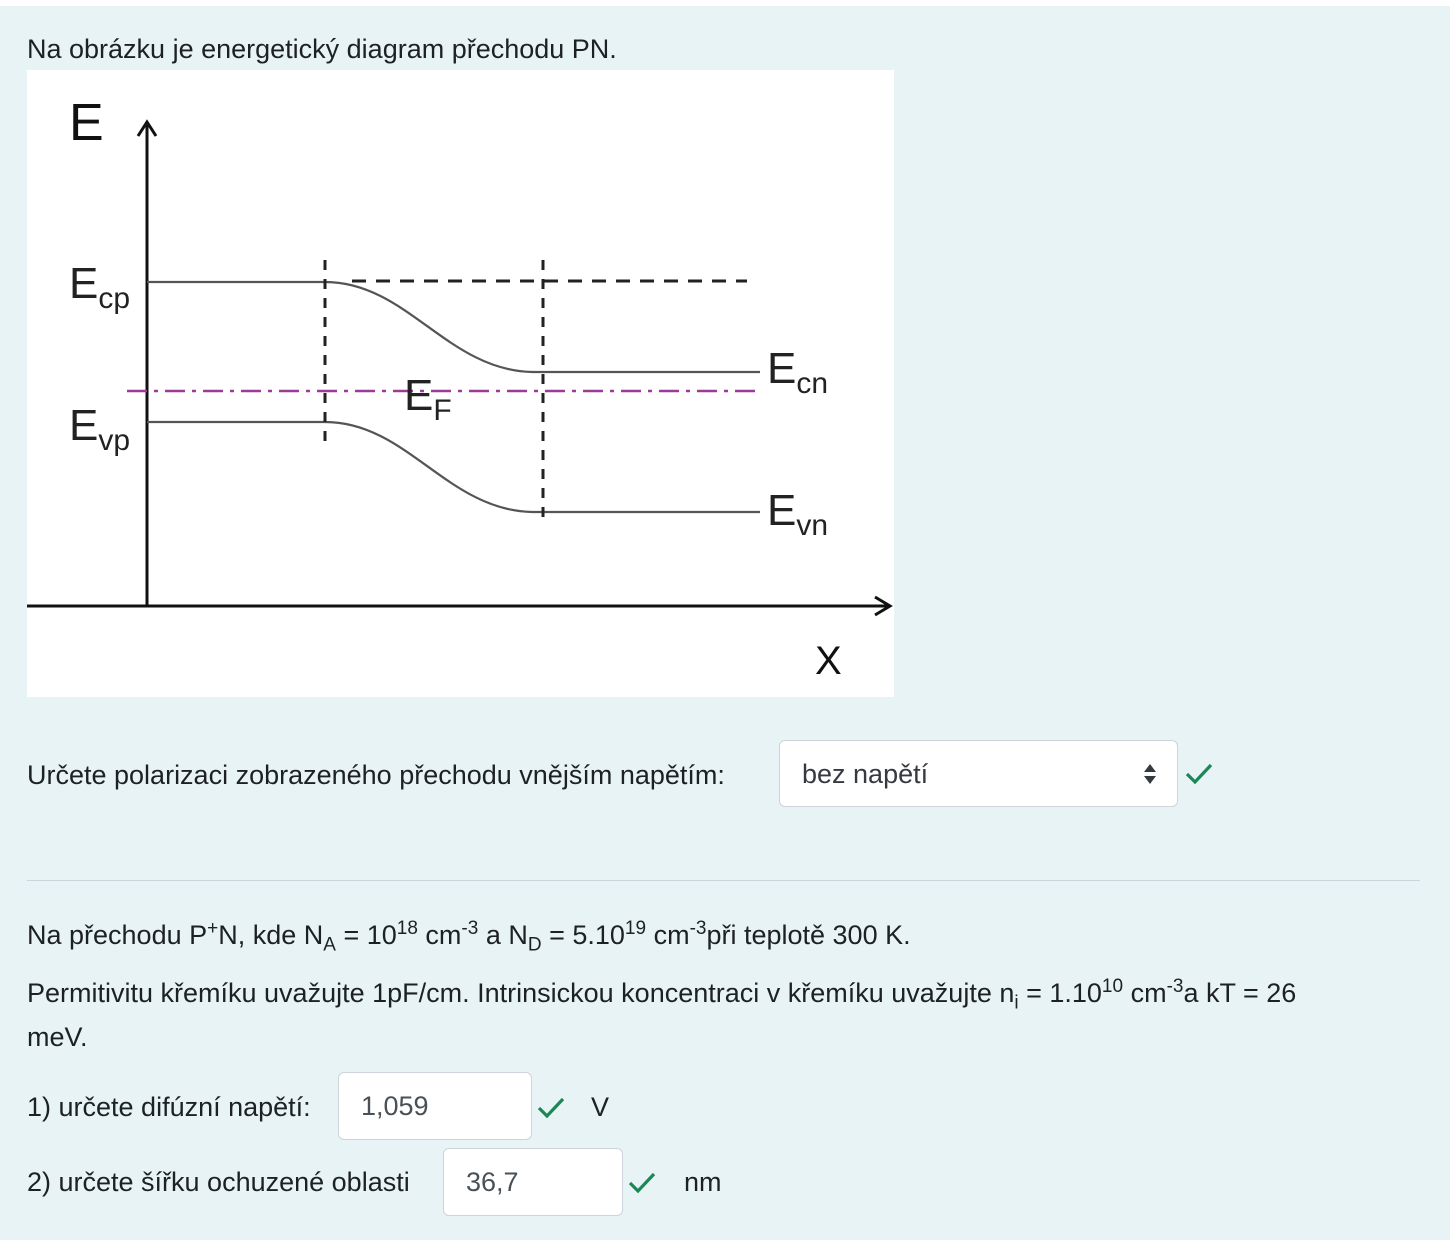 The height and width of the screenshot is (1240, 1450). Describe the element at coordinates (395, 1106) in the screenshot. I see `diffusion-voltage-value: 1,059` at that location.